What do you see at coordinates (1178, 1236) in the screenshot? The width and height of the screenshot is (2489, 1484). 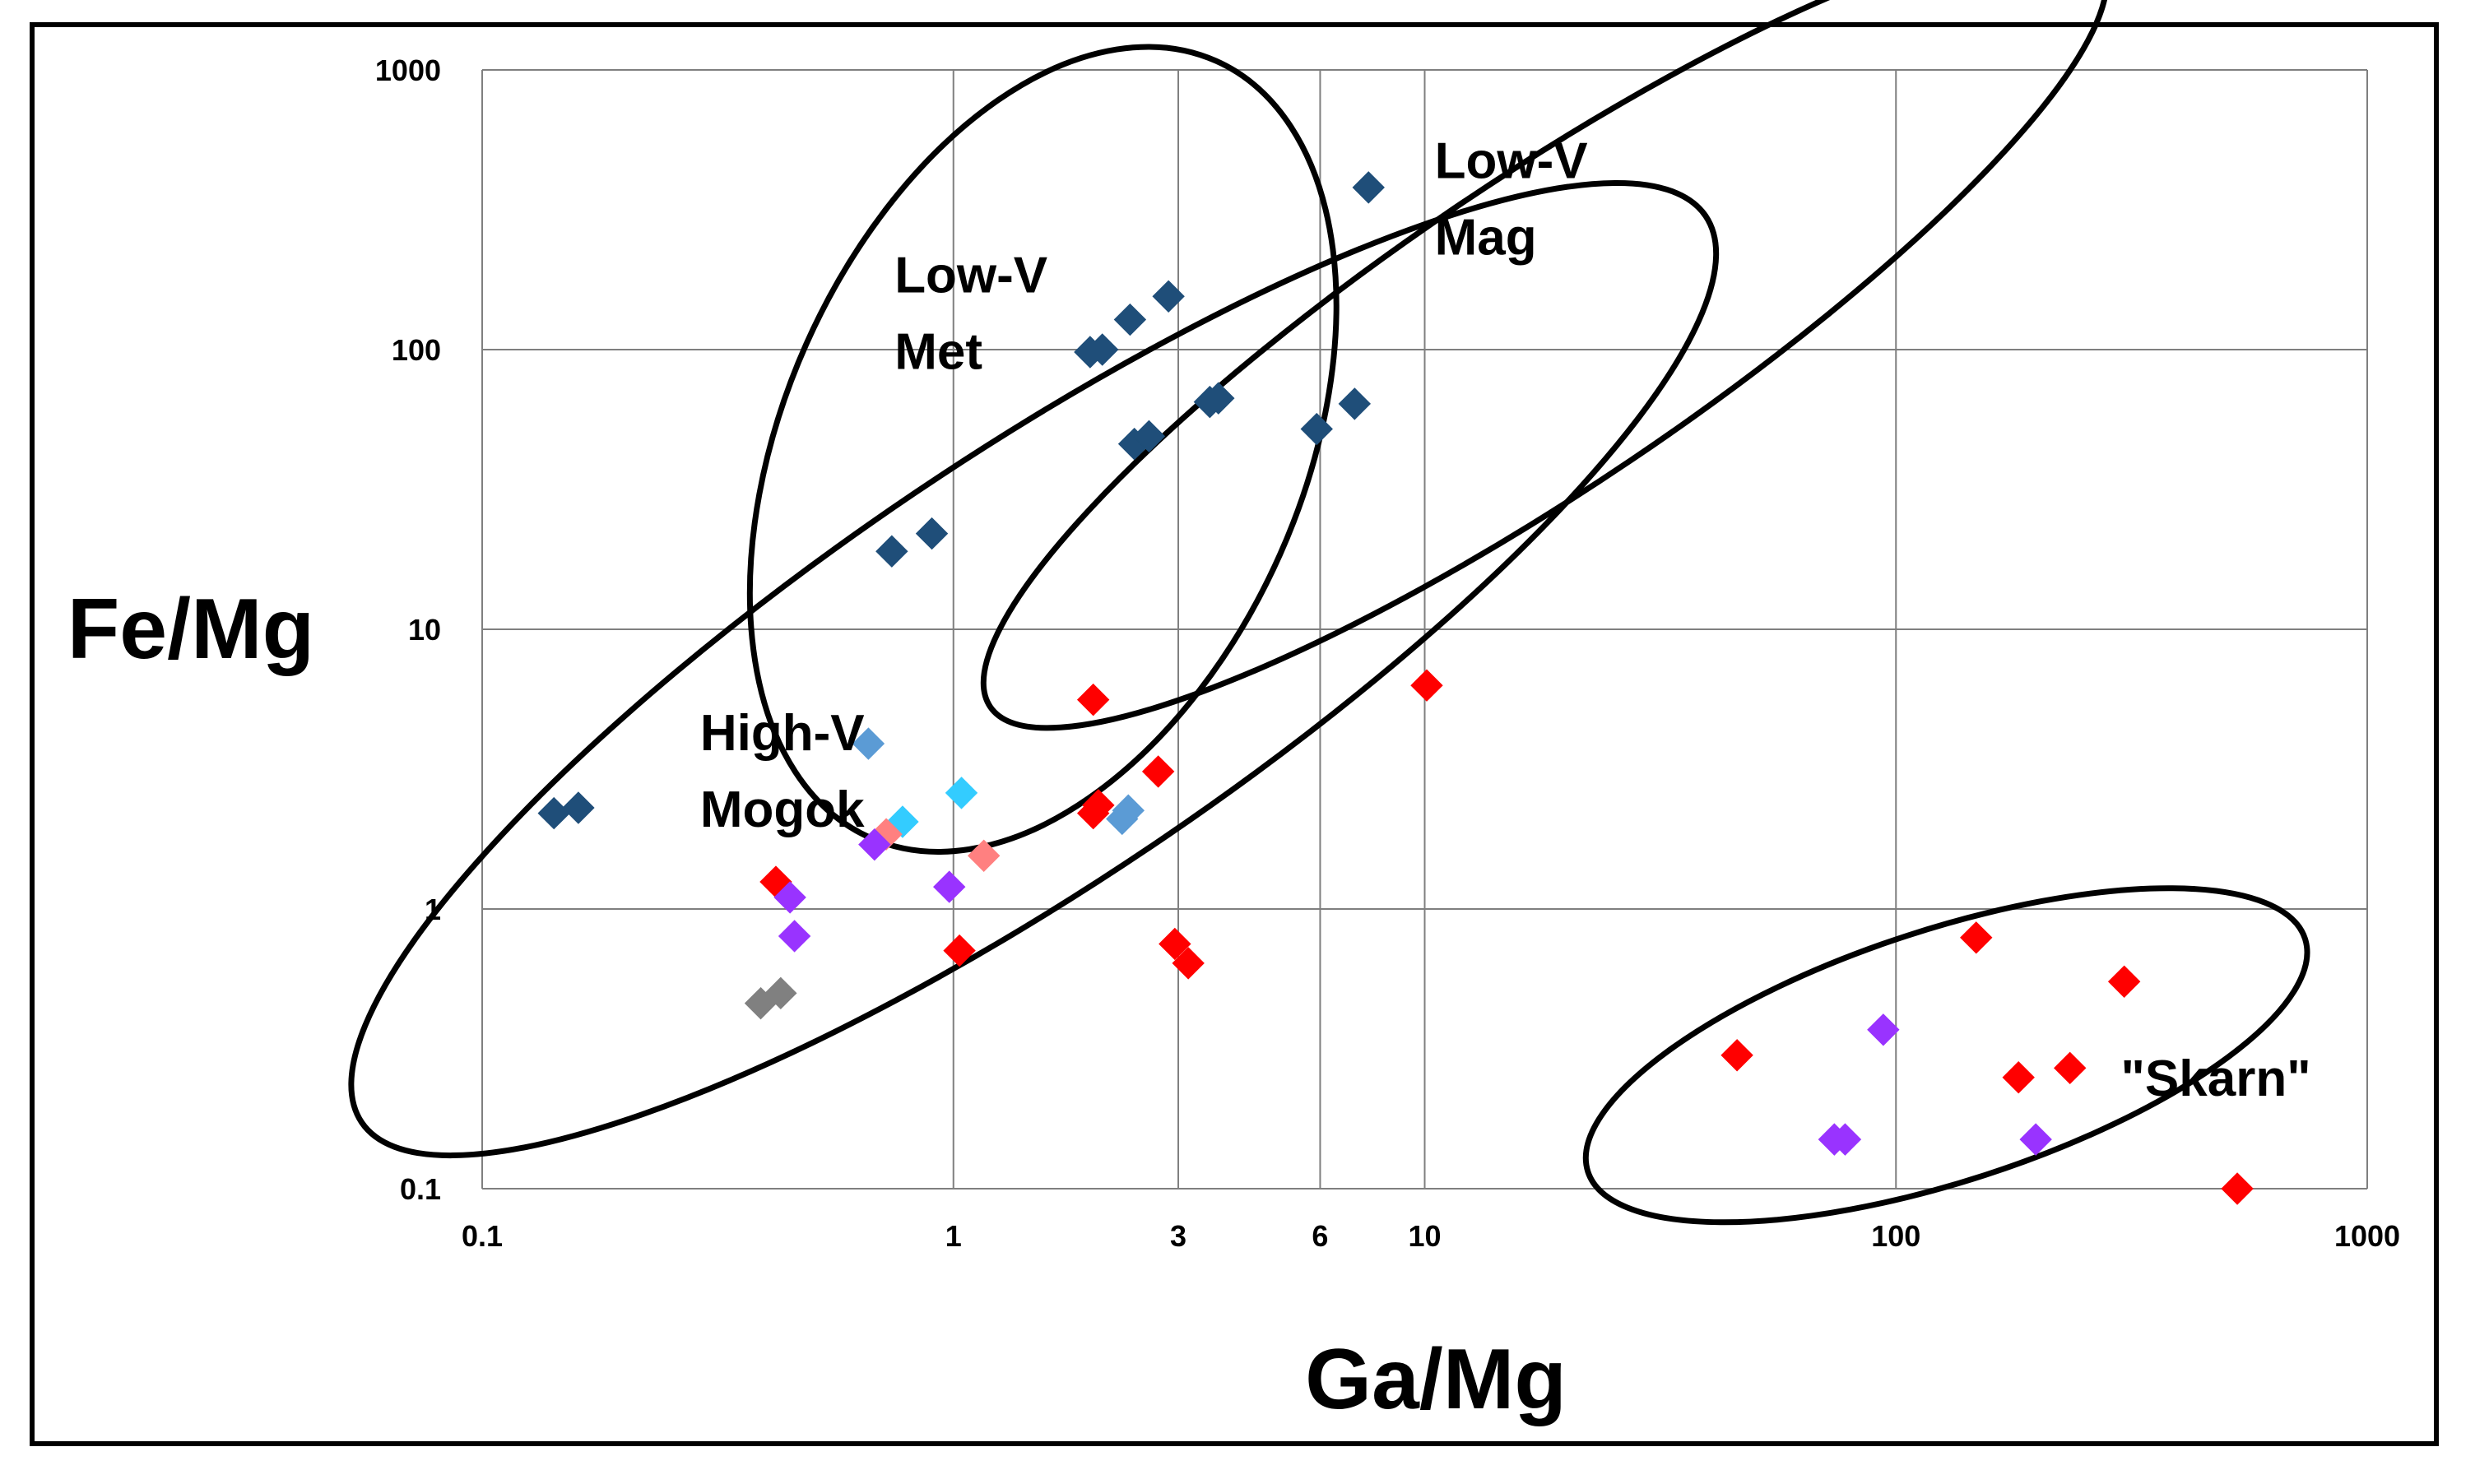 I see `x-tick-label: 3` at bounding box center [1178, 1236].